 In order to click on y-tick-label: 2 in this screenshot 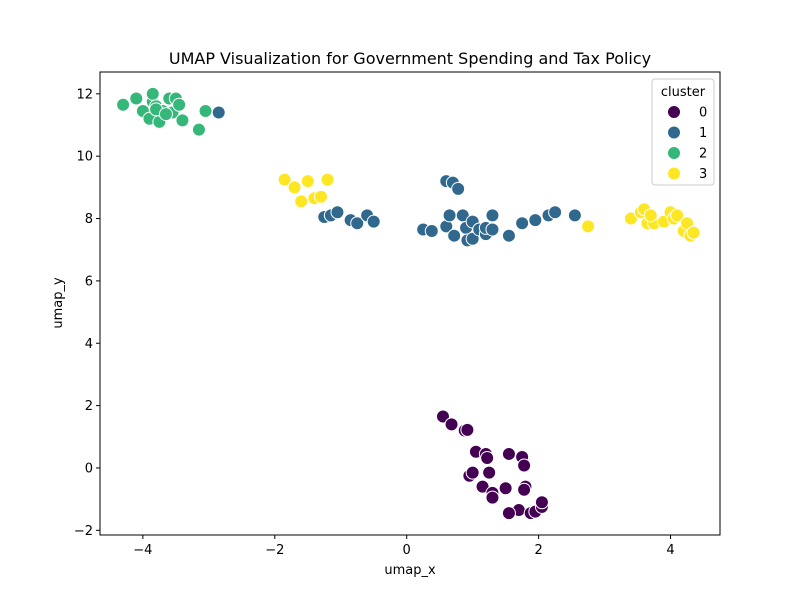, I will do `click(89, 406)`.